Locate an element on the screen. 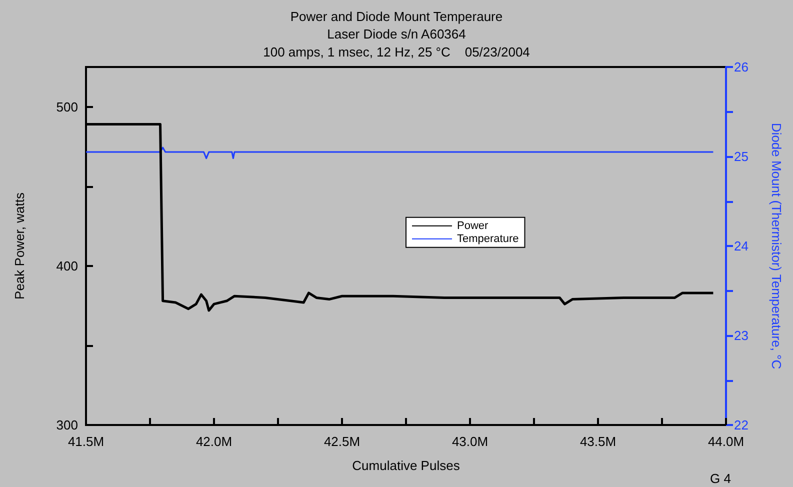  x-tick-label: 42.5M is located at coordinates (342, 441).